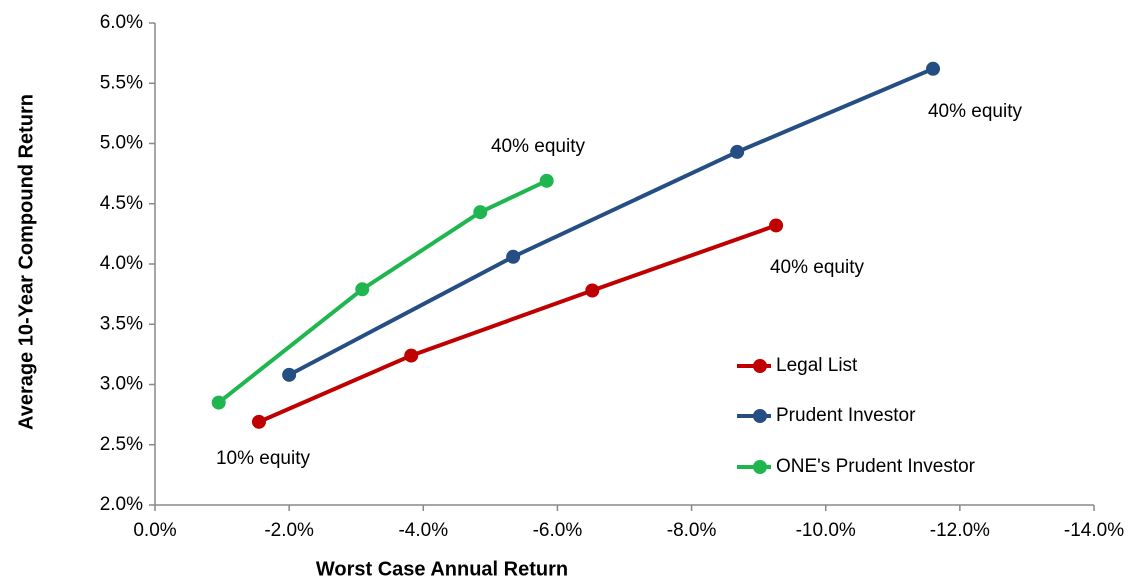 The width and height of the screenshot is (1140, 581). What do you see at coordinates (154, 530) in the screenshot?
I see `x-tick-label: 0.0%` at bounding box center [154, 530].